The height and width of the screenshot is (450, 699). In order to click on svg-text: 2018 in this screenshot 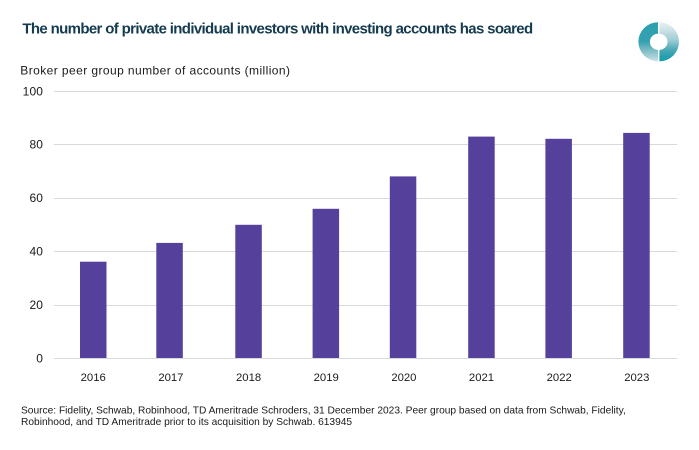, I will do `click(248, 378)`.